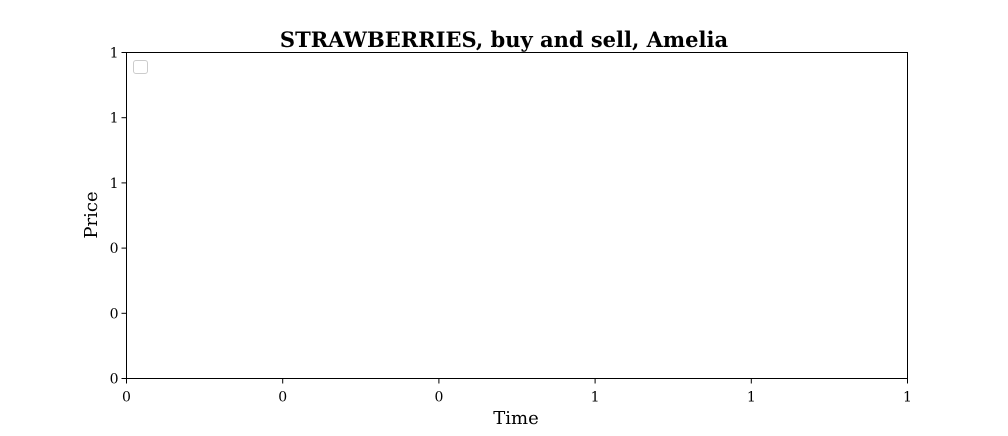 The width and height of the screenshot is (1008, 436). Describe the element at coordinates (515, 418) in the screenshot. I see `x-axis-label: Time` at that location.